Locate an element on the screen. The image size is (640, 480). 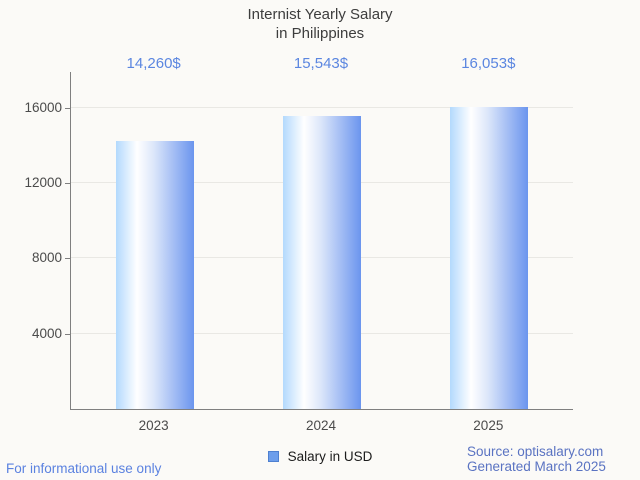
bar-2023 is located at coordinates (154, 275).